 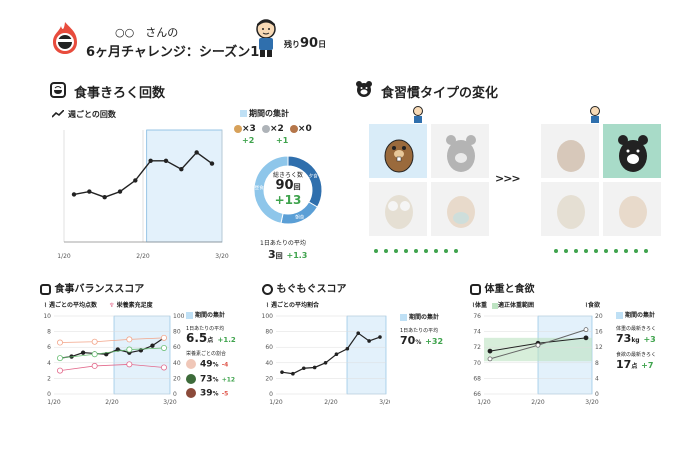 I want to click on y-left-tick: 2, so click(x=49, y=378).